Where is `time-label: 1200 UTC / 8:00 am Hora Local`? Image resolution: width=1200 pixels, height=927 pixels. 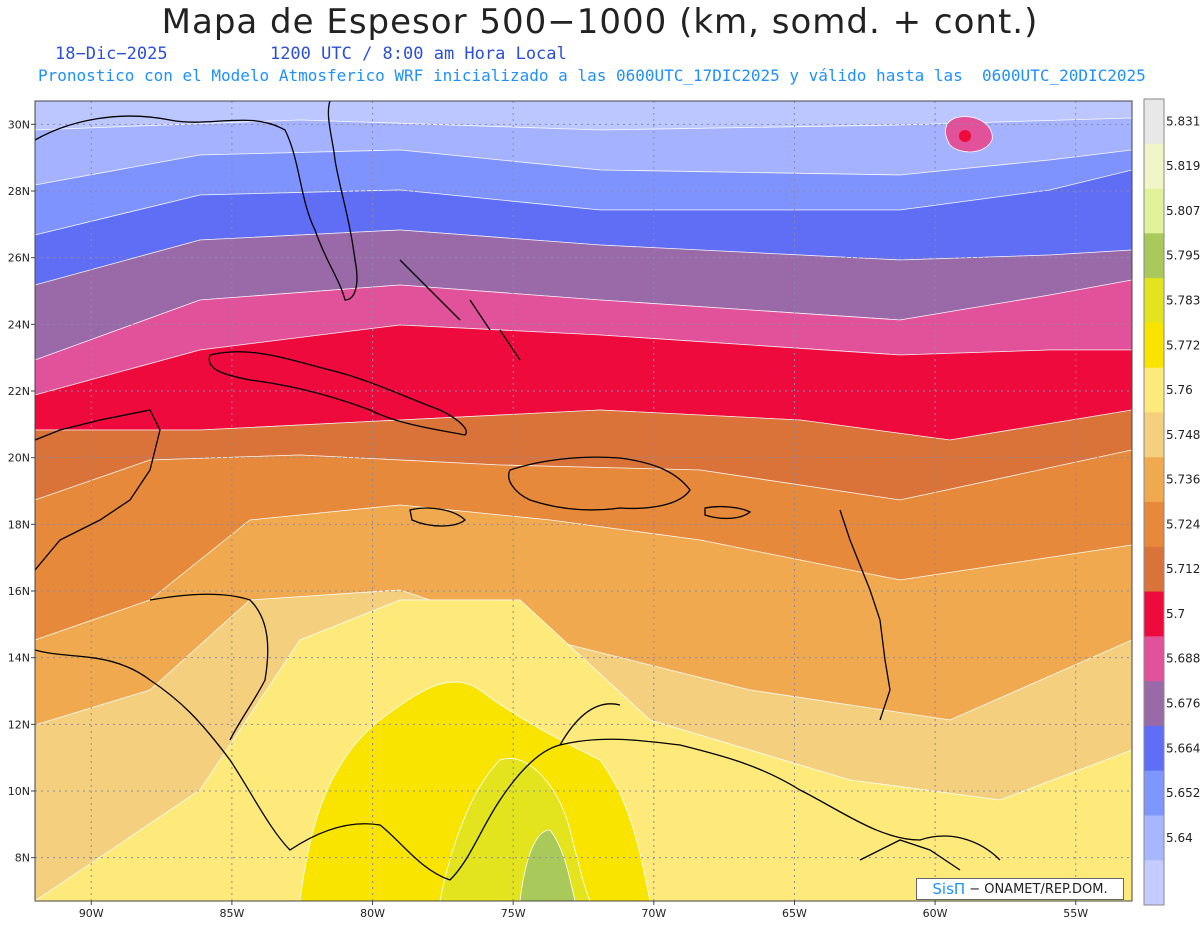
time-label: 1200 UTC / 8:00 am Hora Local is located at coordinates (418, 54).